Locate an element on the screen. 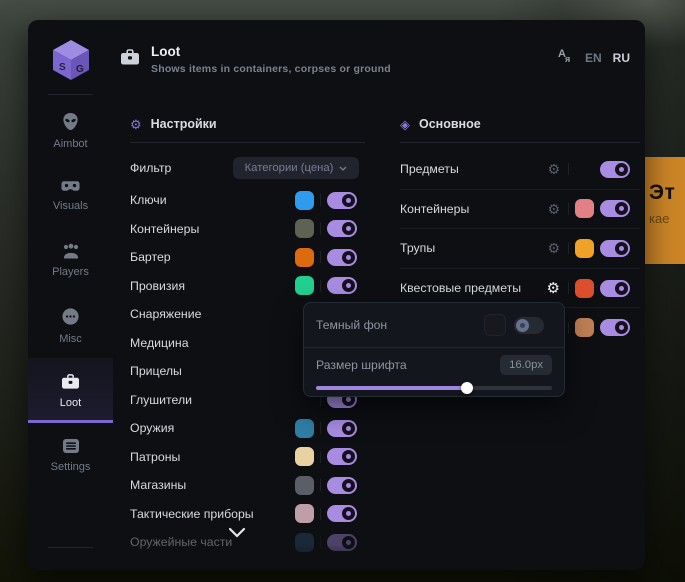  sidebar-item-label: Settings is located at coordinates (70, 467).